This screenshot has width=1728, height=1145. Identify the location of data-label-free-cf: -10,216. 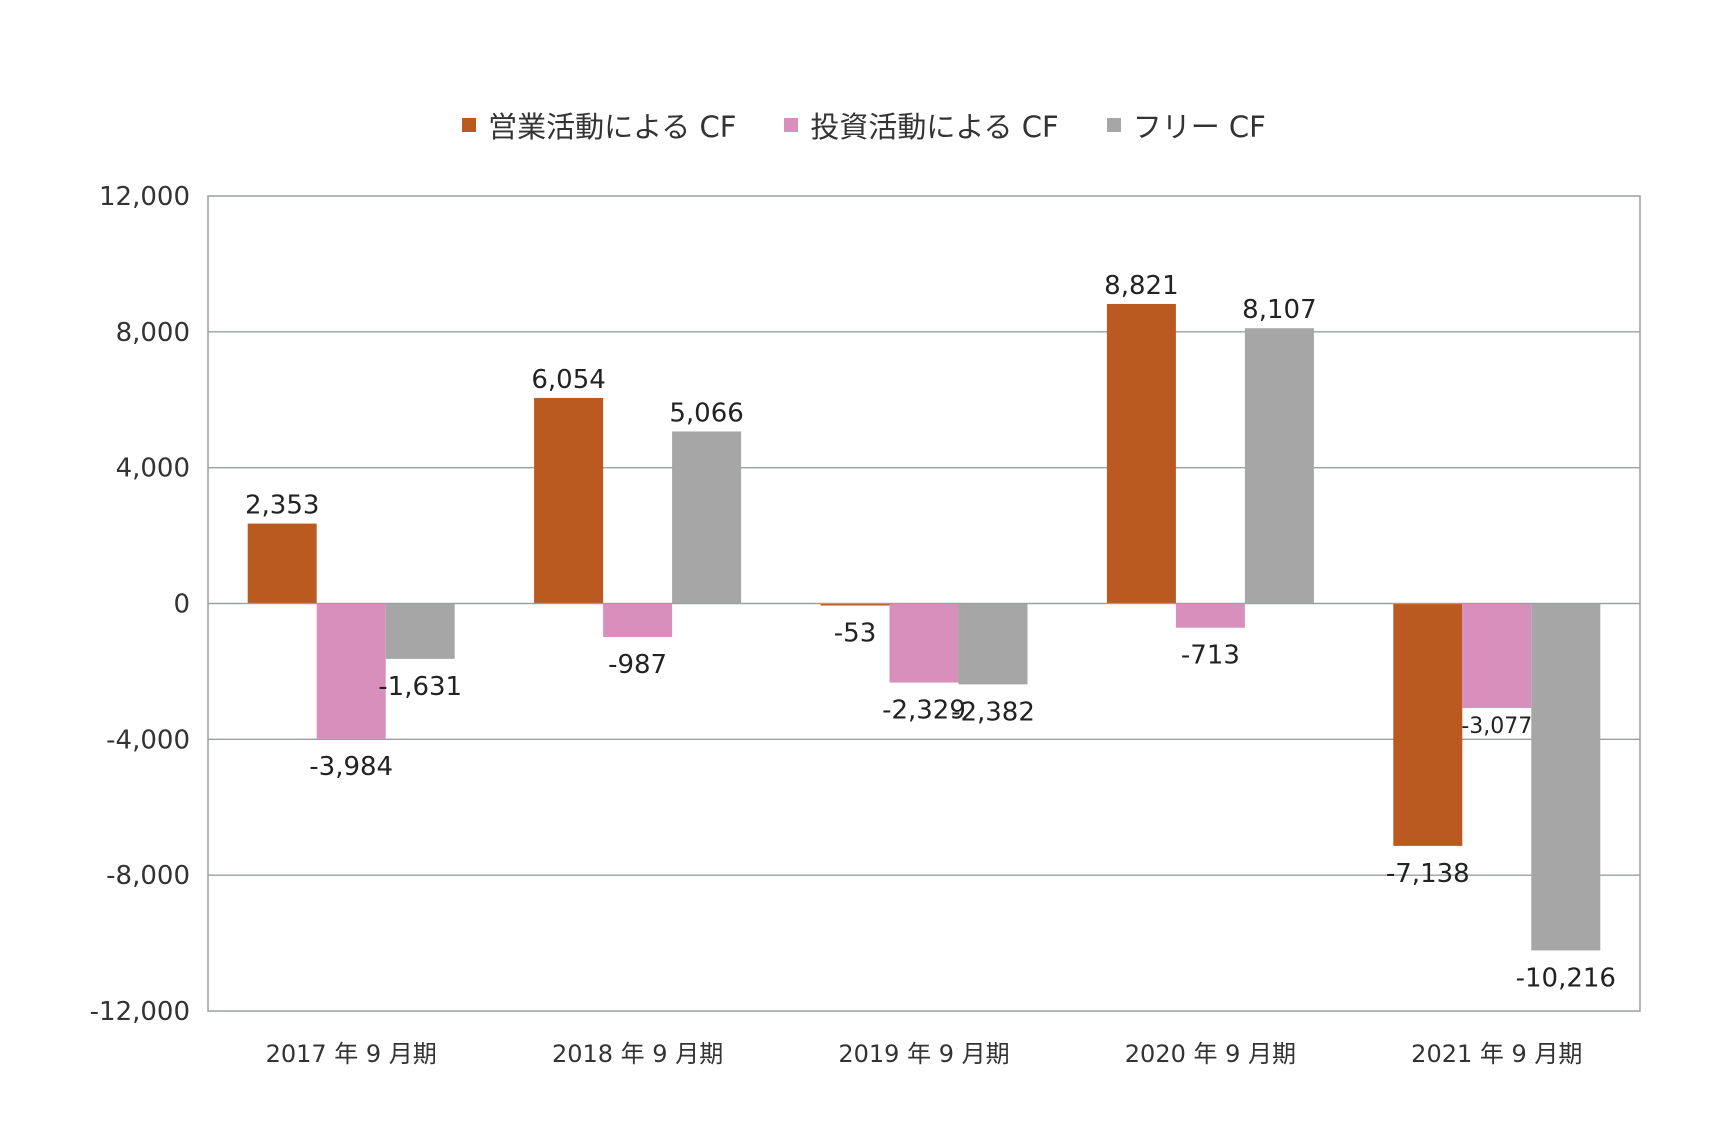
(1566, 978).